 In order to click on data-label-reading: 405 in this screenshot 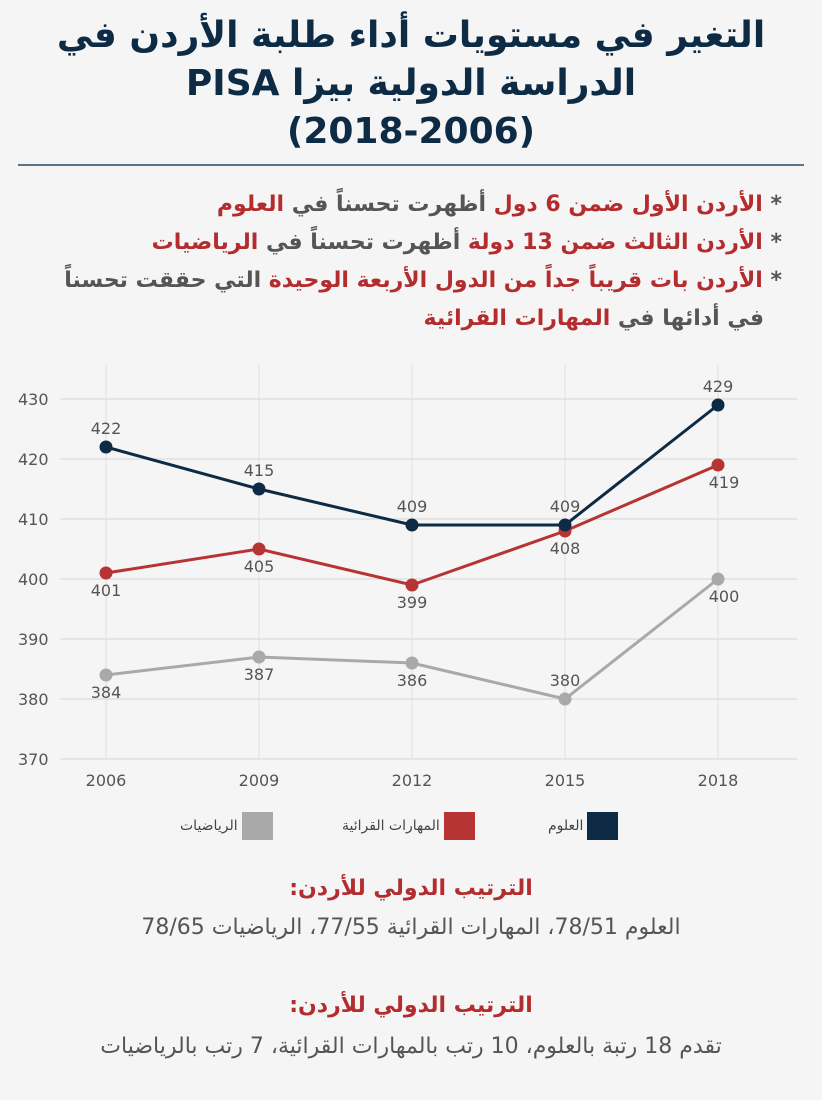, I will do `click(259, 566)`.